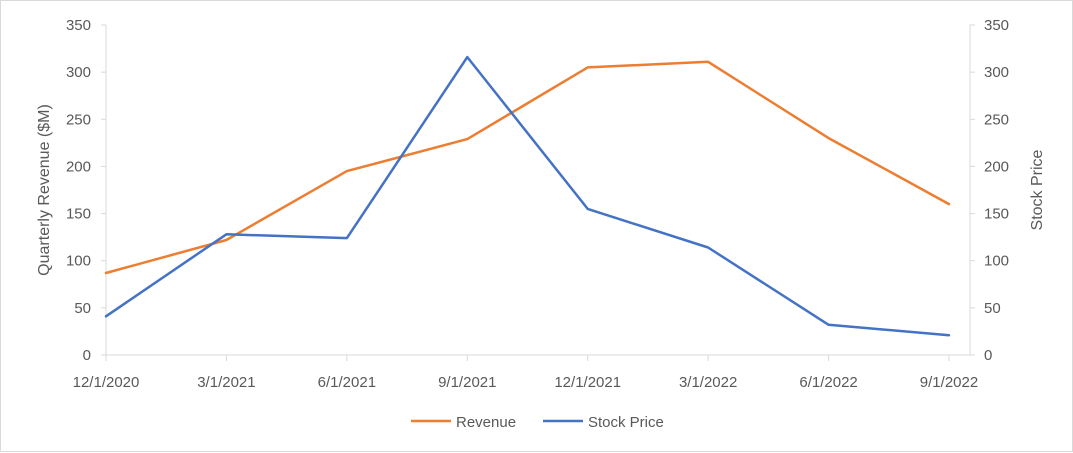 The height and width of the screenshot is (453, 1073). What do you see at coordinates (106, 382) in the screenshot?
I see `x-tick-label: 12/1/2020` at bounding box center [106, 382].